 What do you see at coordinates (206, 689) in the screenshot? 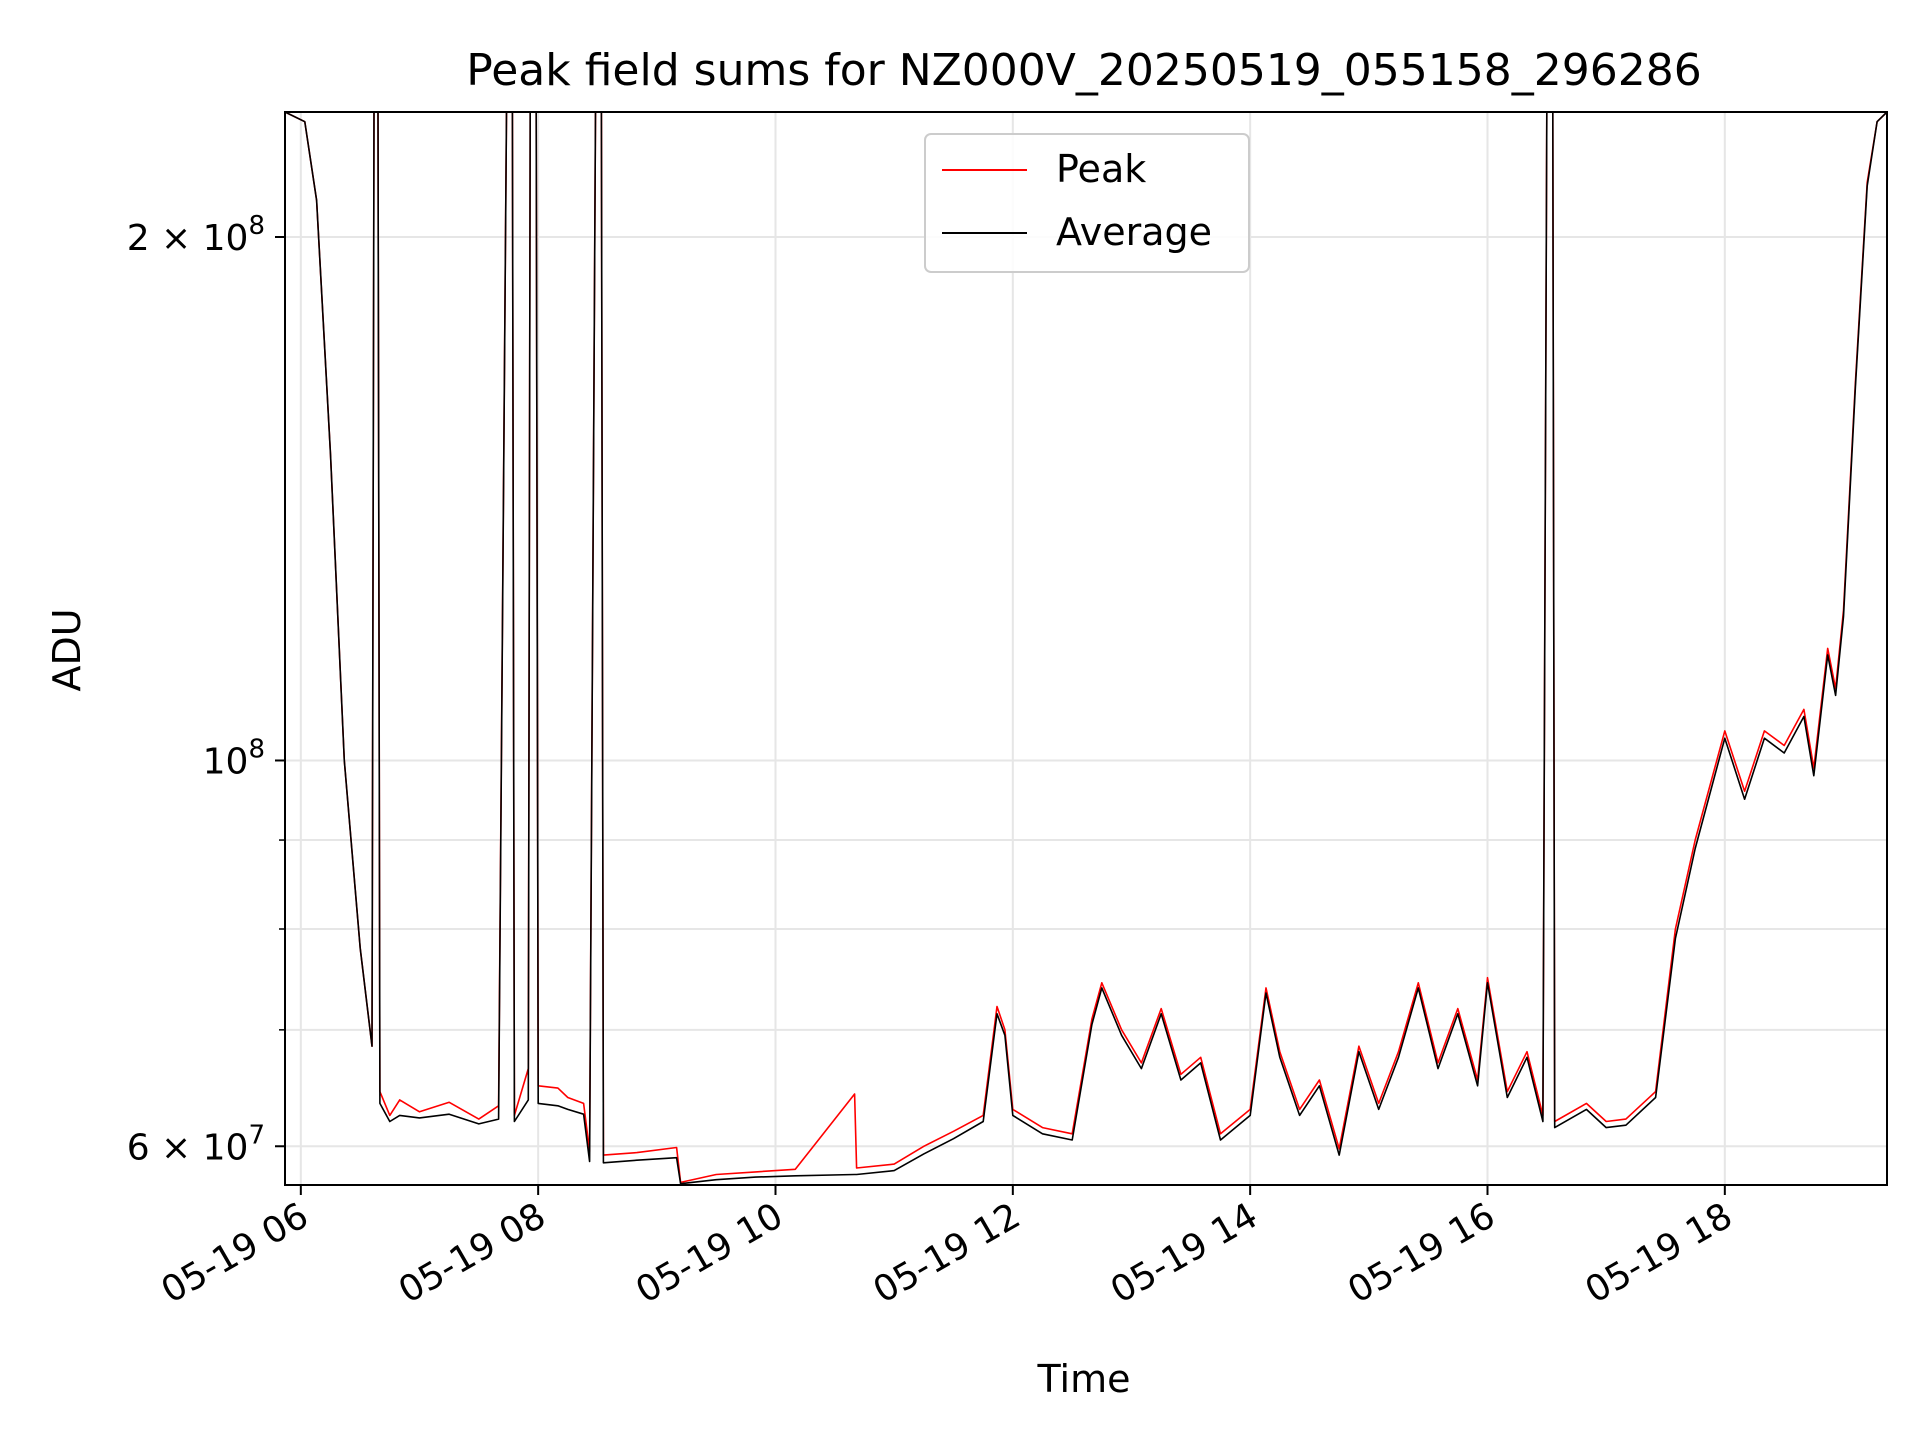
I see `y-axis: 6 × 107 108 2 × 108` at bounding box center [206, 689].